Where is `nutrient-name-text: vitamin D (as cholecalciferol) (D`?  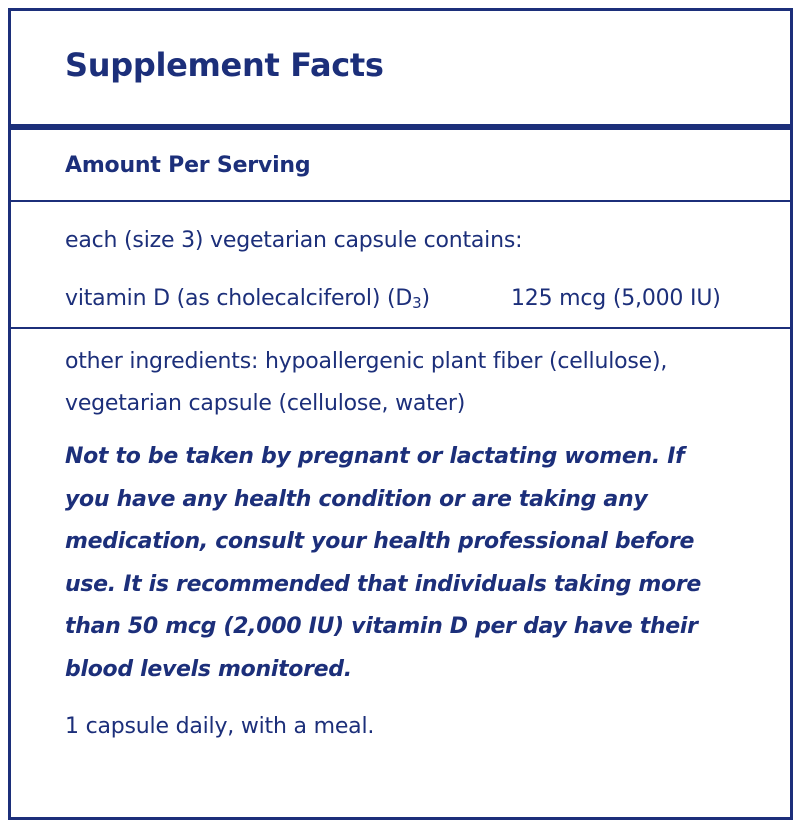
nutrient-name-text: vitamin D (as cholecalciferol) (D is located at coordinates (239, 298).